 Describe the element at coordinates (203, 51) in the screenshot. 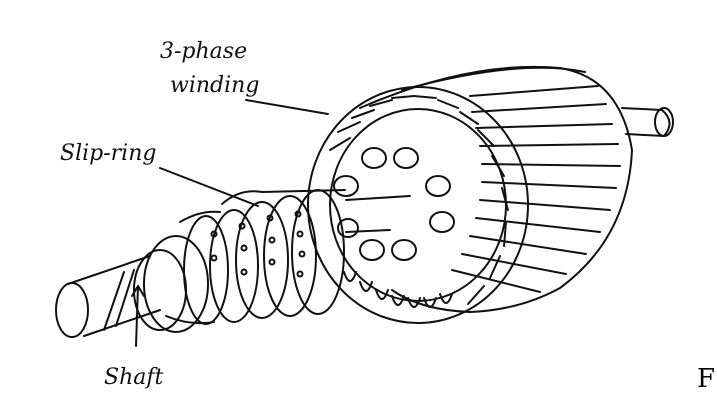

I see `winding-label-line1: 3-phase` at that location.